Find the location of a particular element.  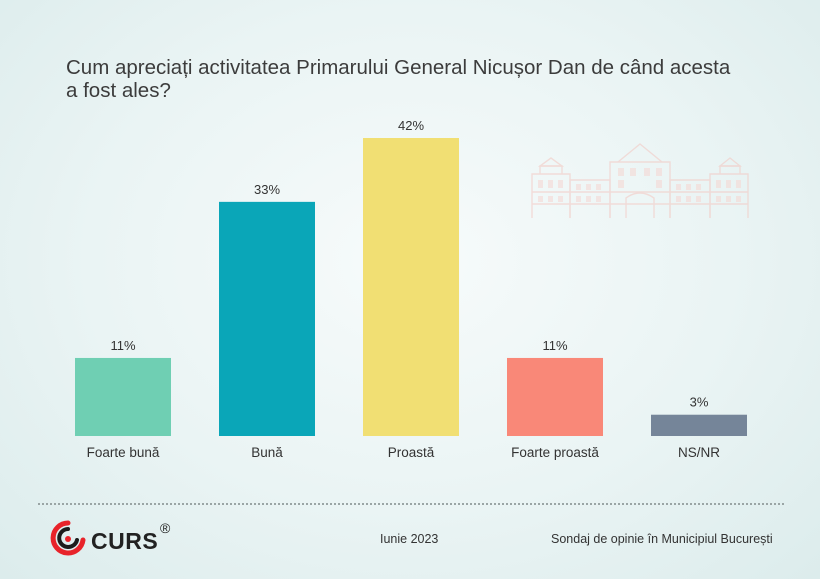

category-label-3: Foarte proastă is located at coordinates (555, 452).